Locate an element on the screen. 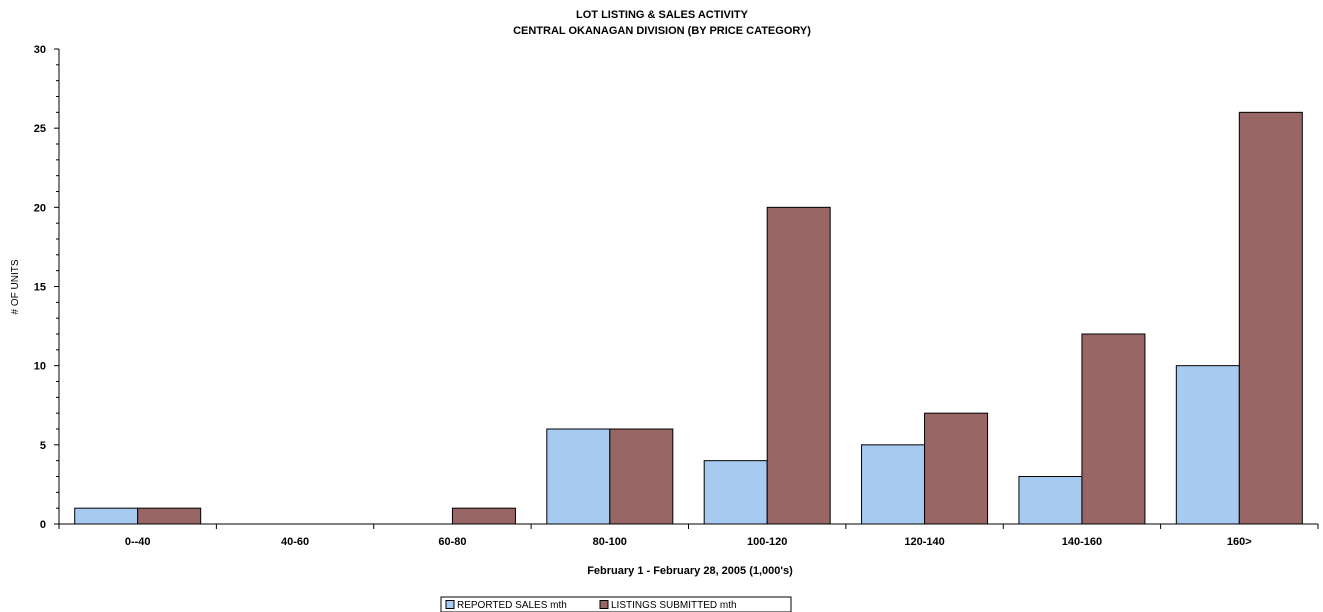  legend-box is located at coordinates (616, 604).